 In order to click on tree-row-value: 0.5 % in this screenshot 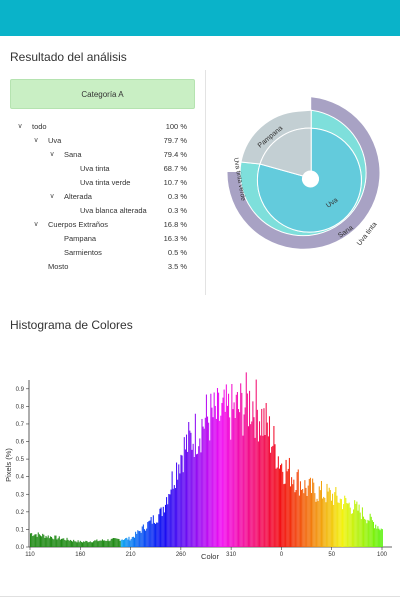, I will do `click(177, 252)`.